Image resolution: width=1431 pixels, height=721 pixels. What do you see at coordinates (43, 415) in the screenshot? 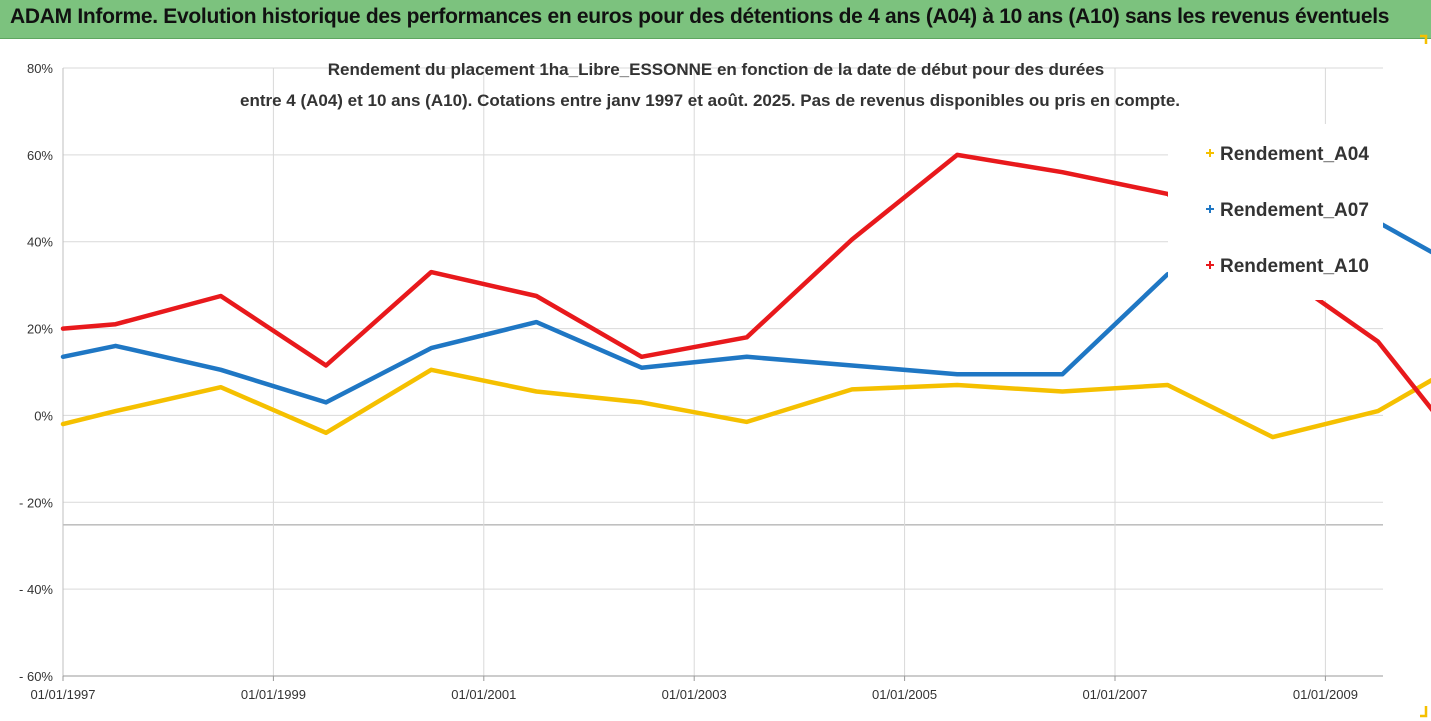
I see `y-tick-label: 0%` at bounding box center [43, 415].